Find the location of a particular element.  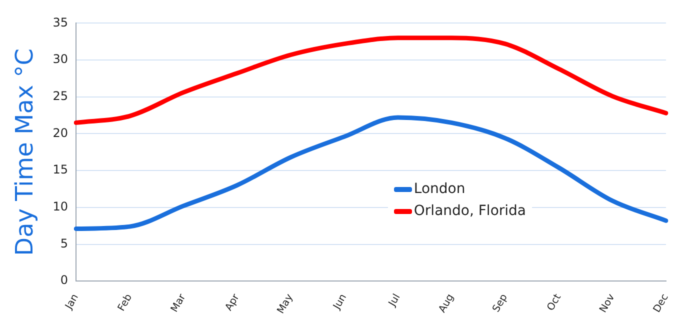

x-tick-label: Feb is located at coordinates (125, 303).